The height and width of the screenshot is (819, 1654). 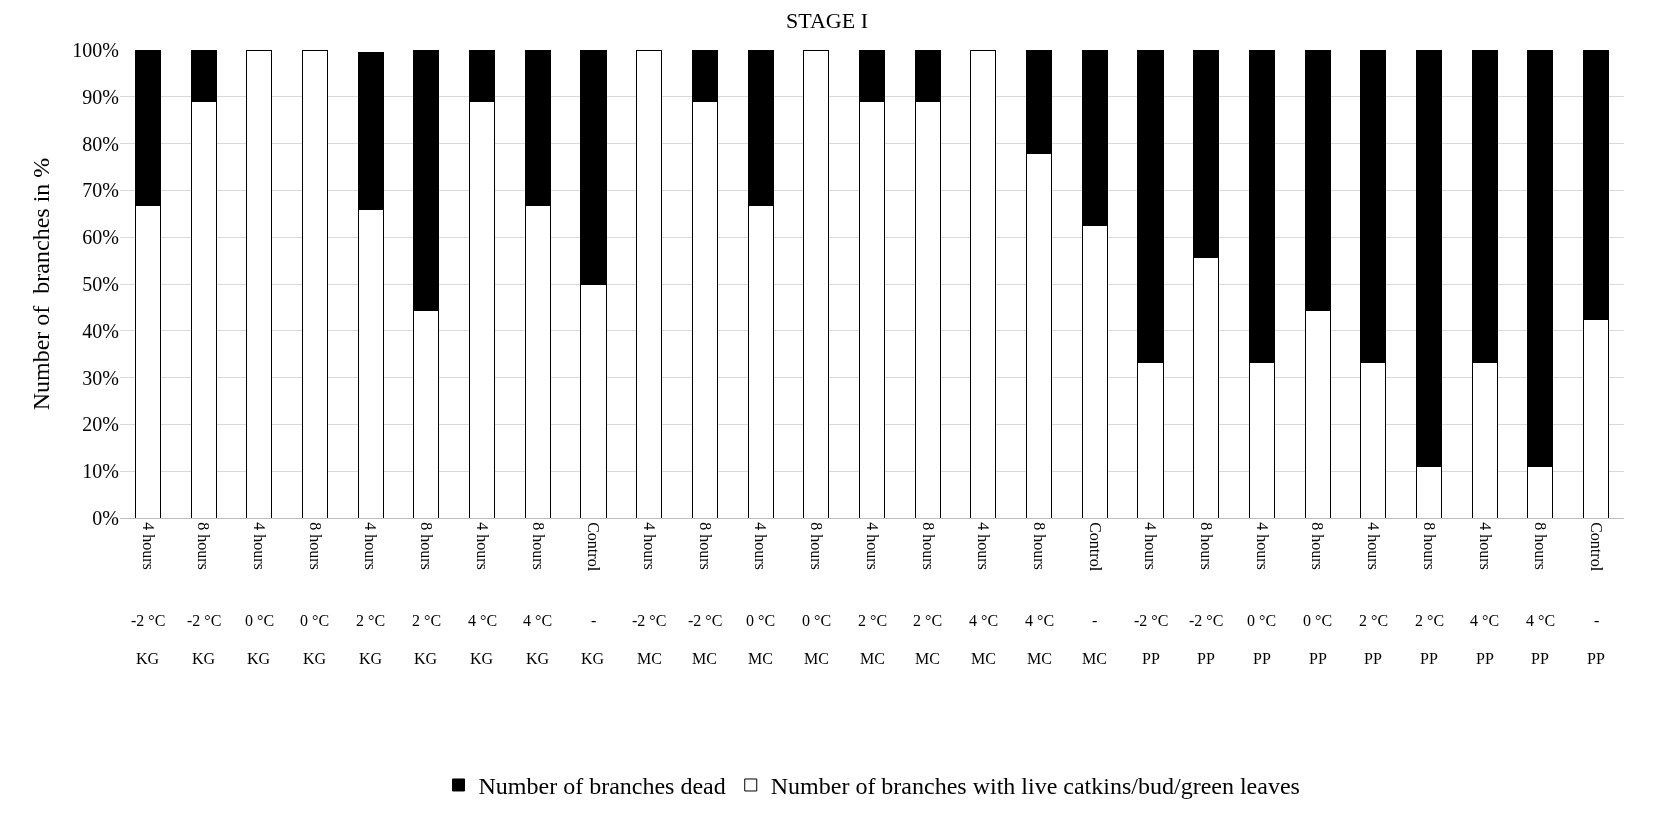 What do you see at coordinates (1206, 594) in the screenshot?
I see `category-label: 8 hours -2 °C PP` at bounding box center [1206, 594].